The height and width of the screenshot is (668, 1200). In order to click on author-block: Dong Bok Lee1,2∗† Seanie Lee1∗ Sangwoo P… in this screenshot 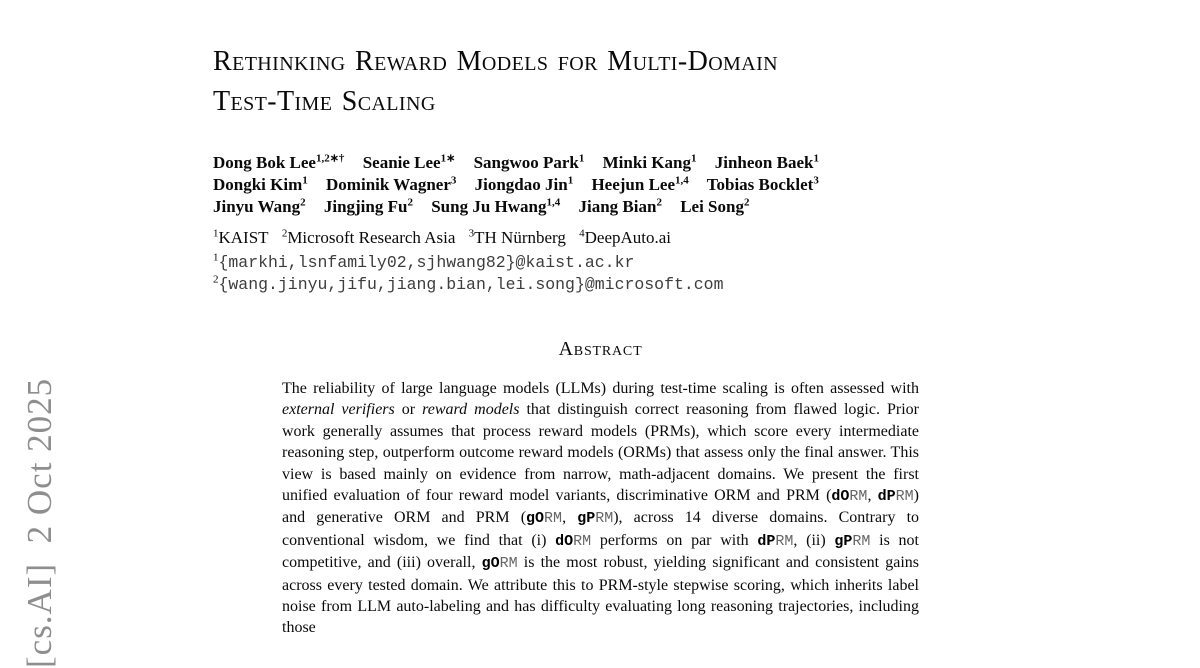, I will do `click(608, 185)`.